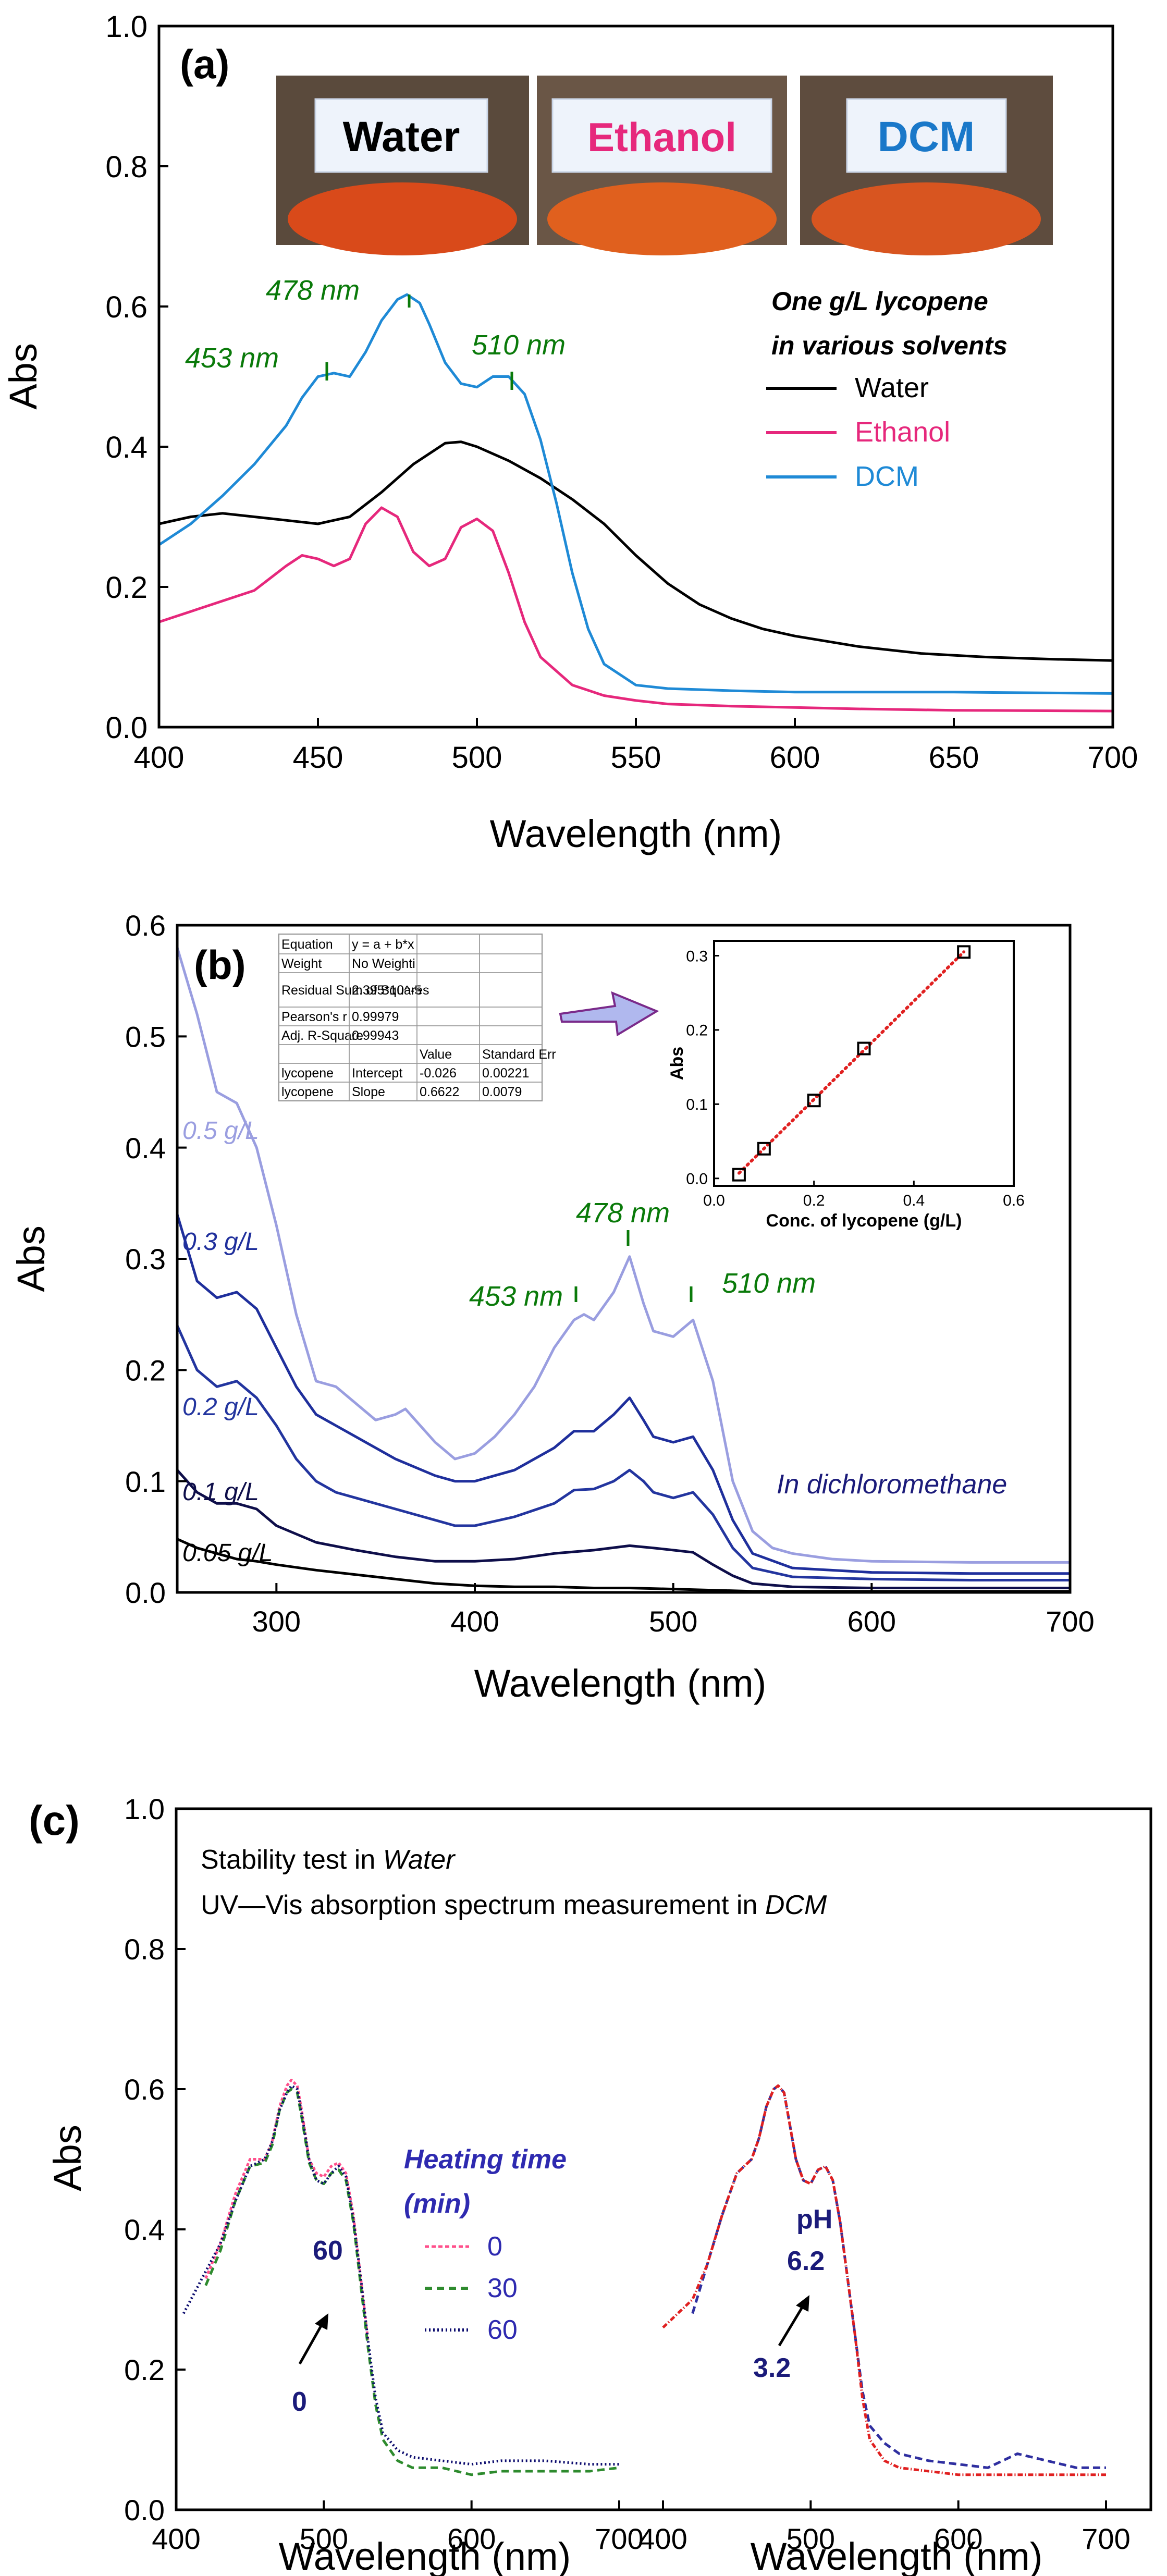  What do you see at coordinates (635, 609) in the screenshot?
I see `panel-a-series-Ethanol` at bounding box center [635, 609].